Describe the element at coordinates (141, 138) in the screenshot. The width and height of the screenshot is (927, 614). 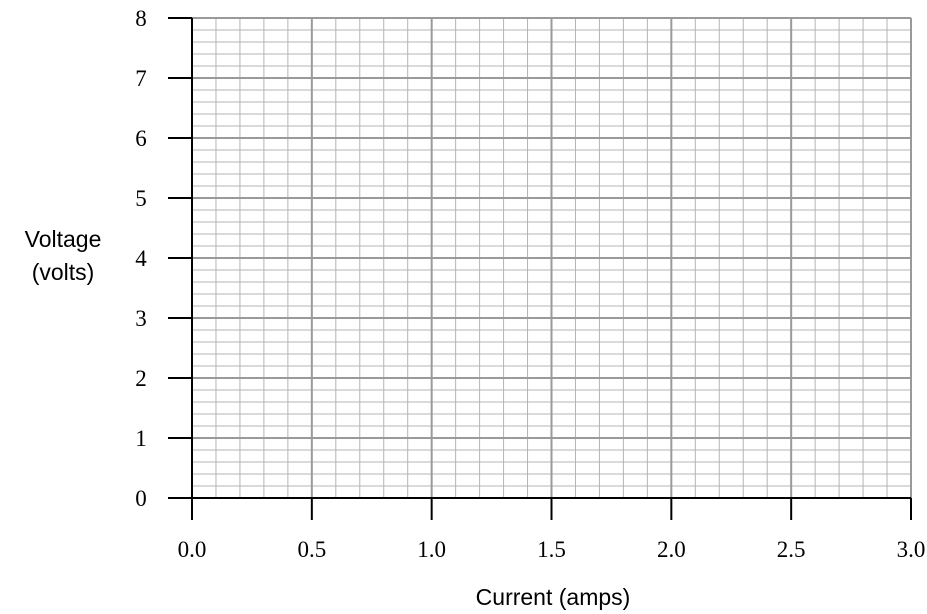
I see `y-tick-label: 6` at that location.